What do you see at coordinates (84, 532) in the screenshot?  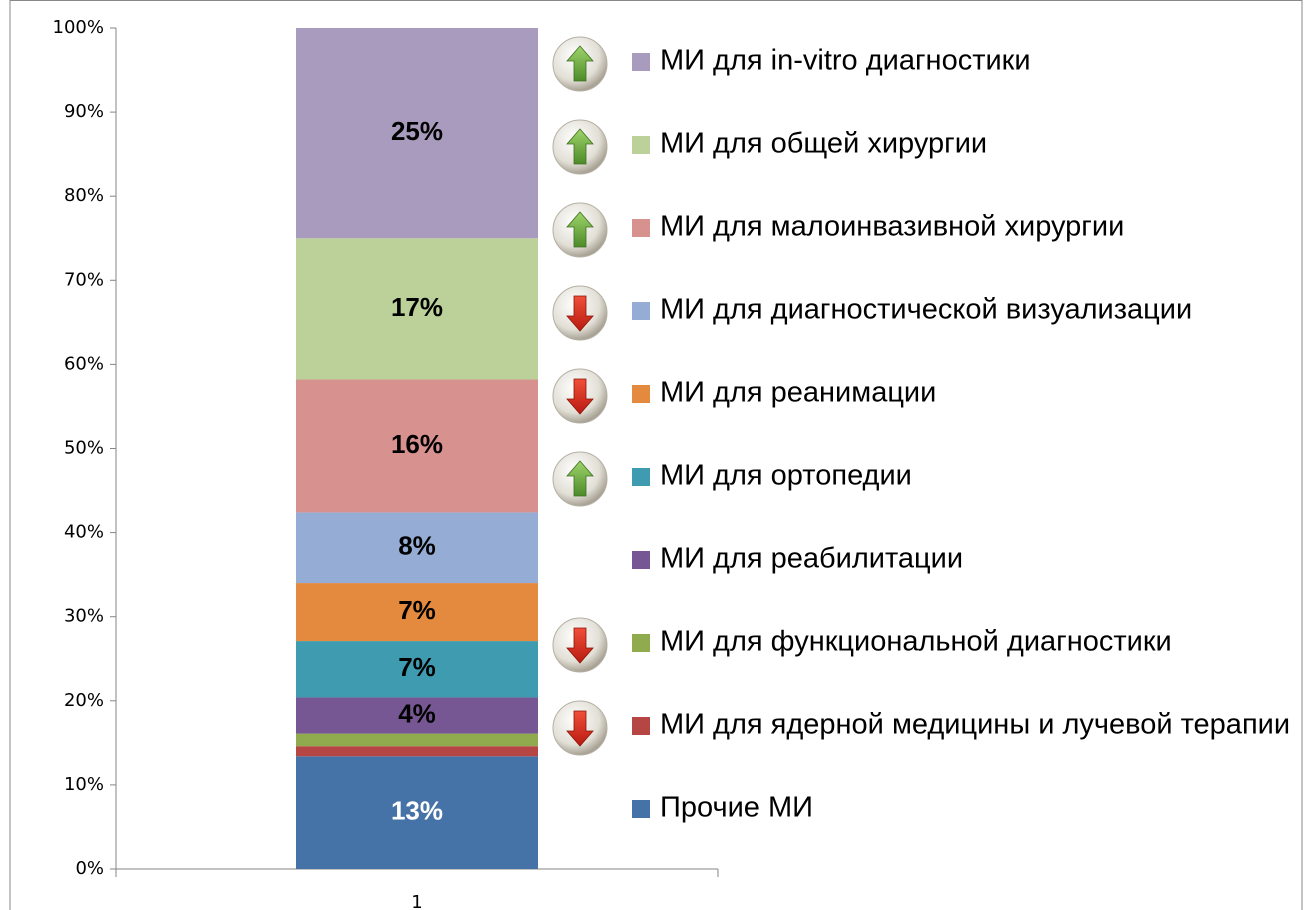 I see `y-tick-label: 40%` at bounding box center [84, 532].